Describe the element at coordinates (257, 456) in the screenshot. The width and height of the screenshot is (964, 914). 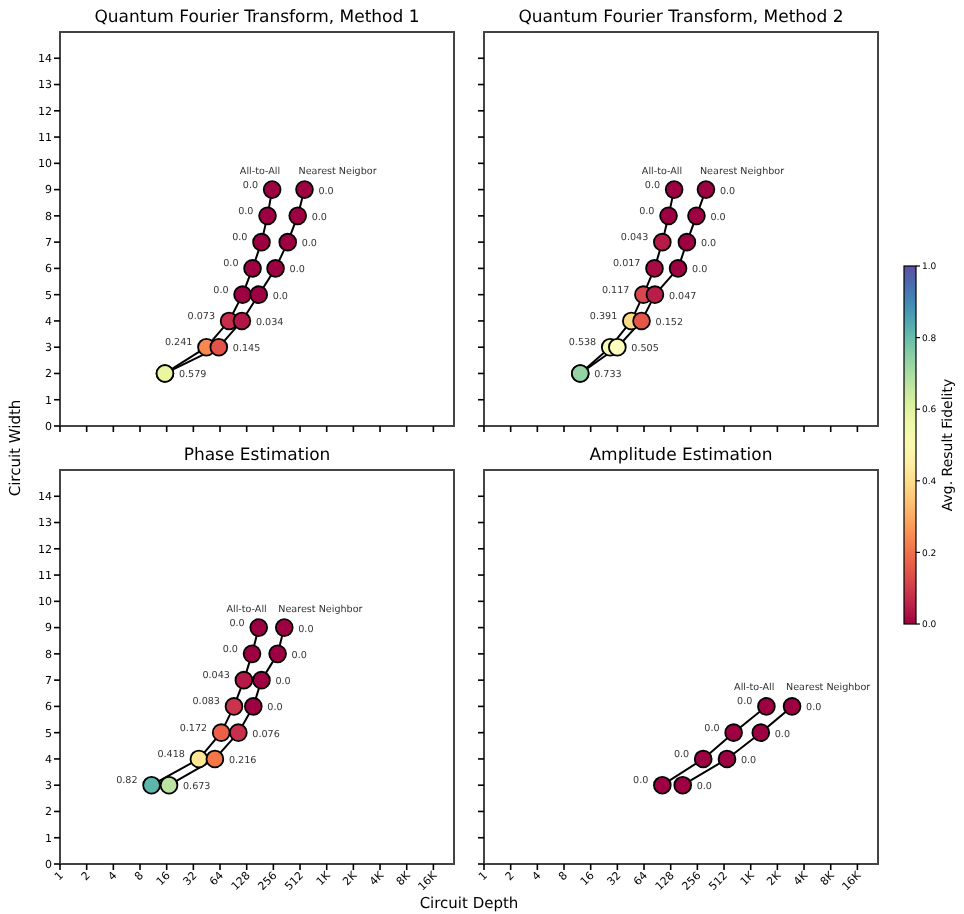
I see `chart-title: Phase Estimation` at that location.